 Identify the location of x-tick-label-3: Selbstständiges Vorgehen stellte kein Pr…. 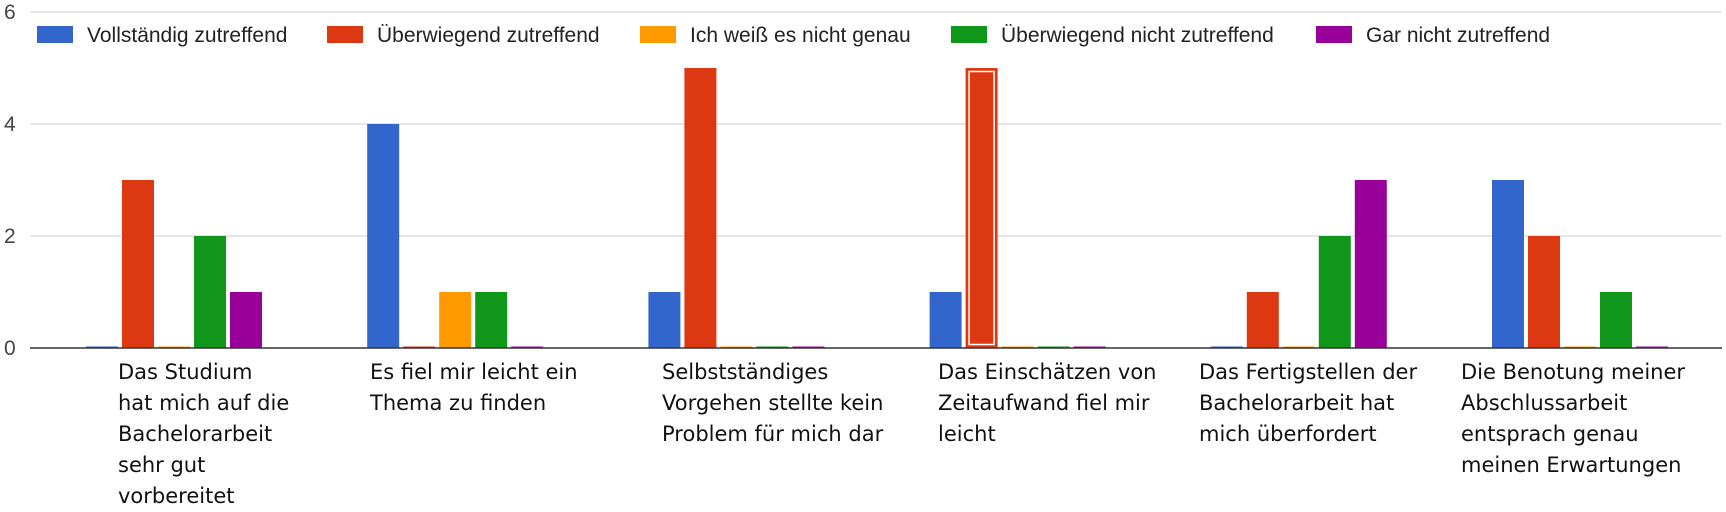
(773, 403).